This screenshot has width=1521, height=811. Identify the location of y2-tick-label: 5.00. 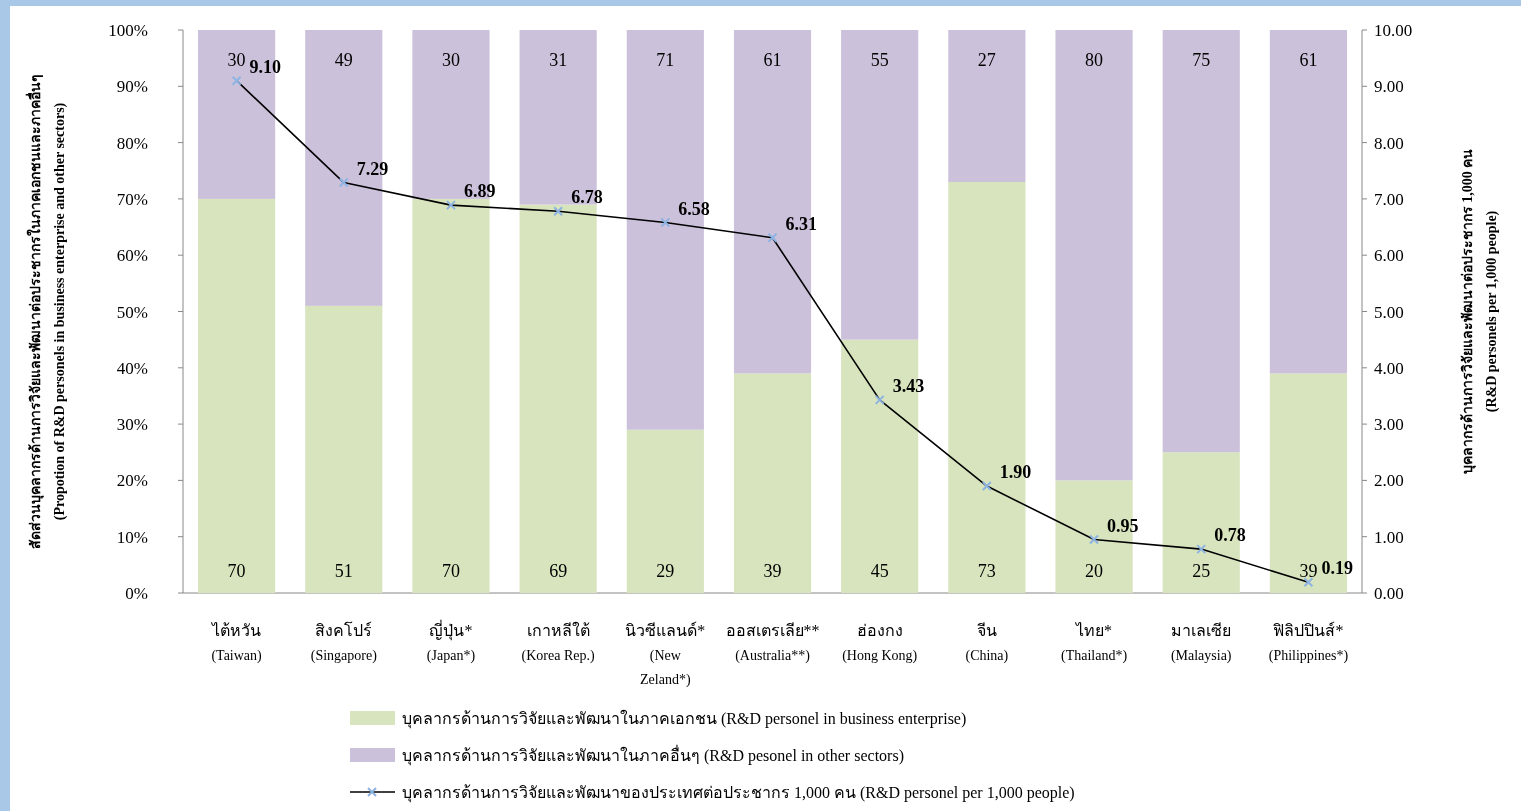
(1389, 312).